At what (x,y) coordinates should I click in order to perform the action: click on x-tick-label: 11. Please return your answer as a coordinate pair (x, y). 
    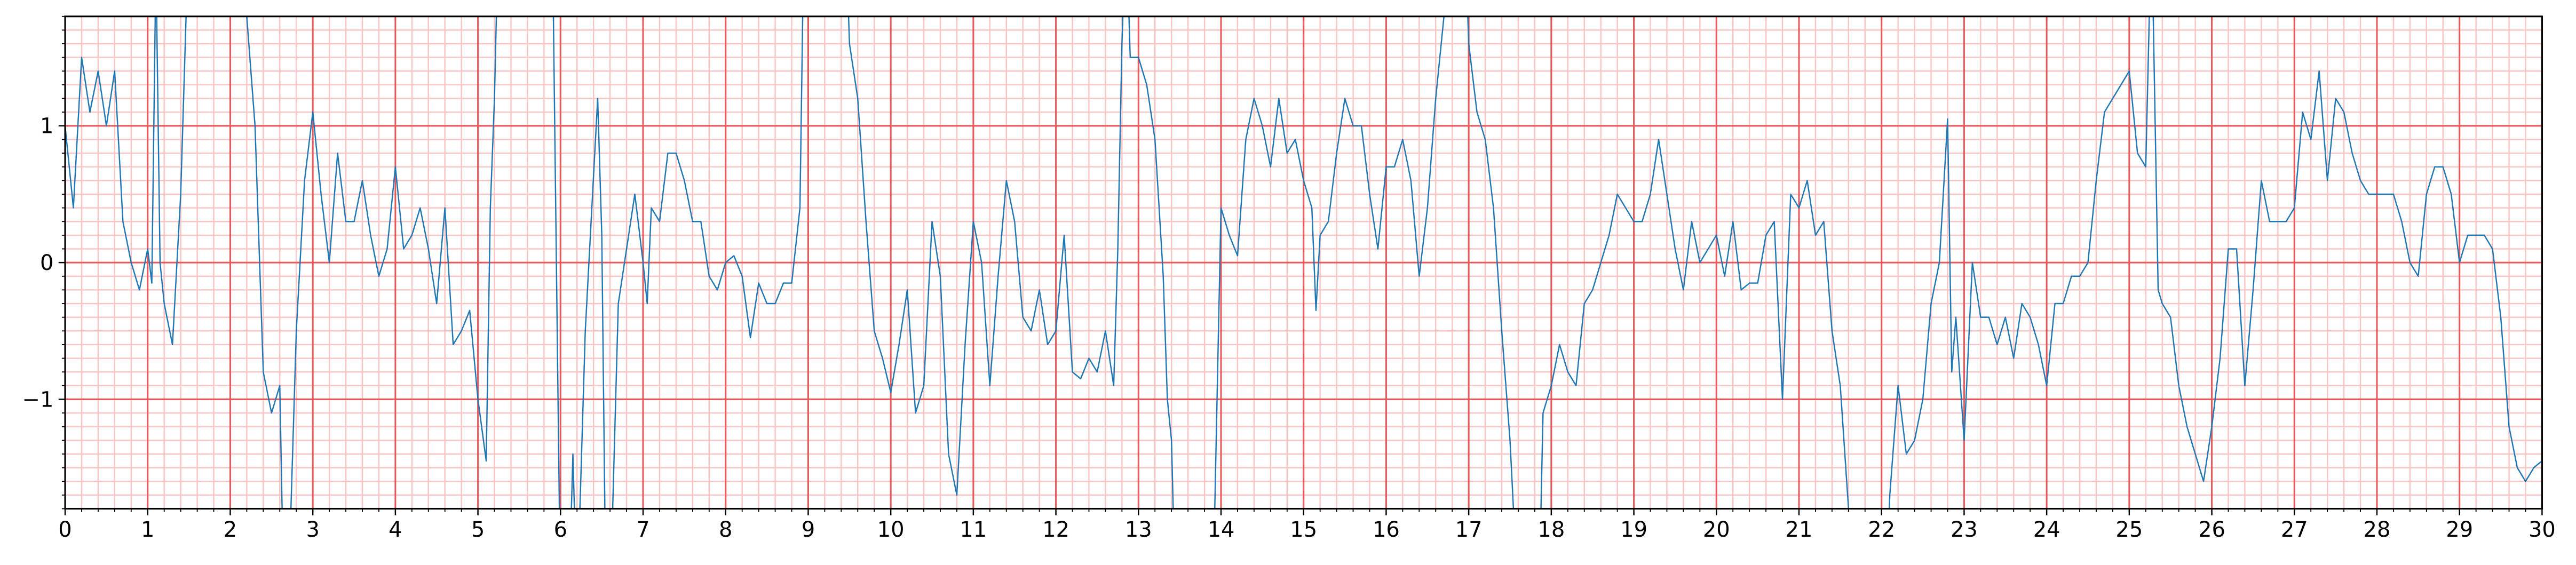
    Looking at the image, I should click on (973, 530).